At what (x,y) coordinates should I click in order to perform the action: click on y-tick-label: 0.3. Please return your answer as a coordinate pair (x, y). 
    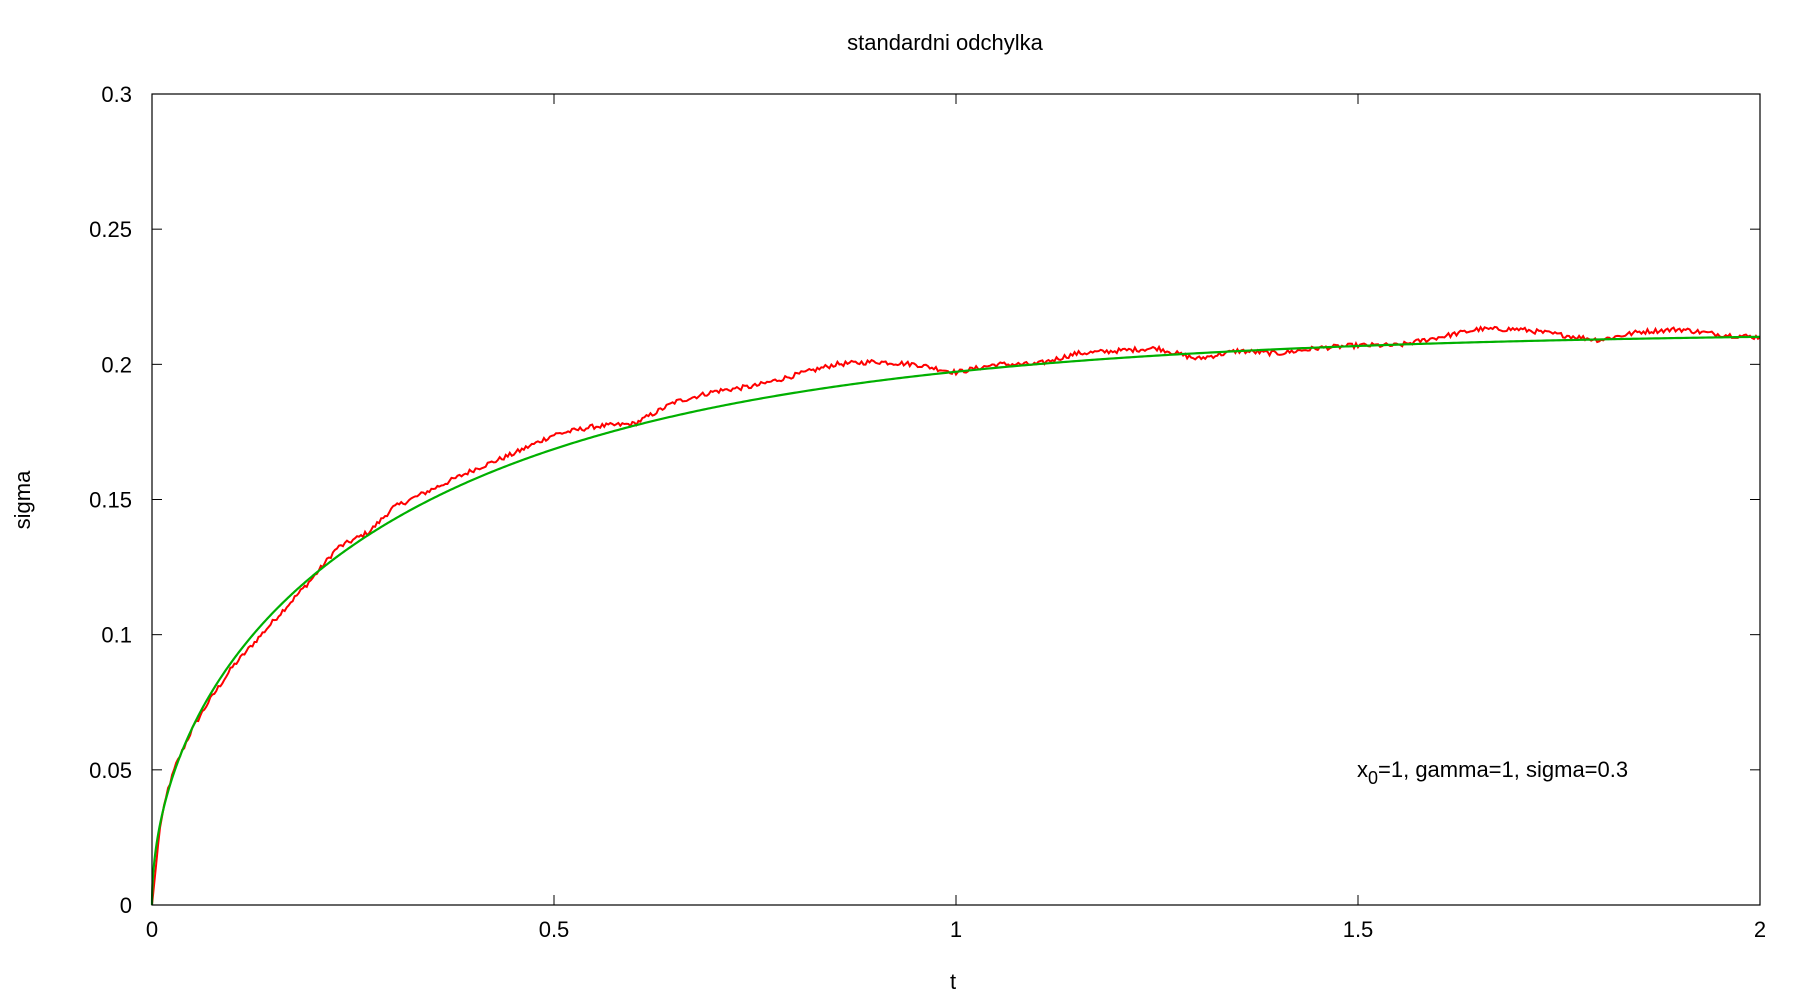
    Looking at the image, I should click on (116, 94).